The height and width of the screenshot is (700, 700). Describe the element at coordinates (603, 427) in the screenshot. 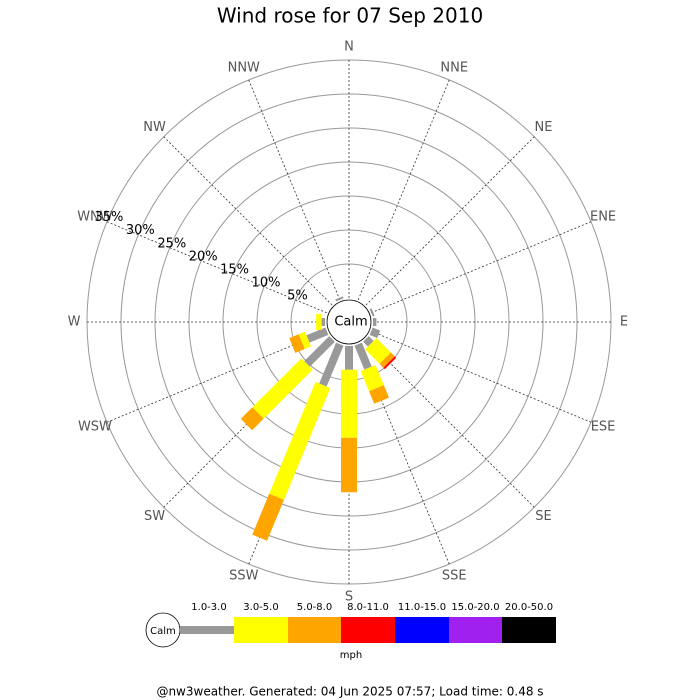

I see `direction-label: ESE` at that location.